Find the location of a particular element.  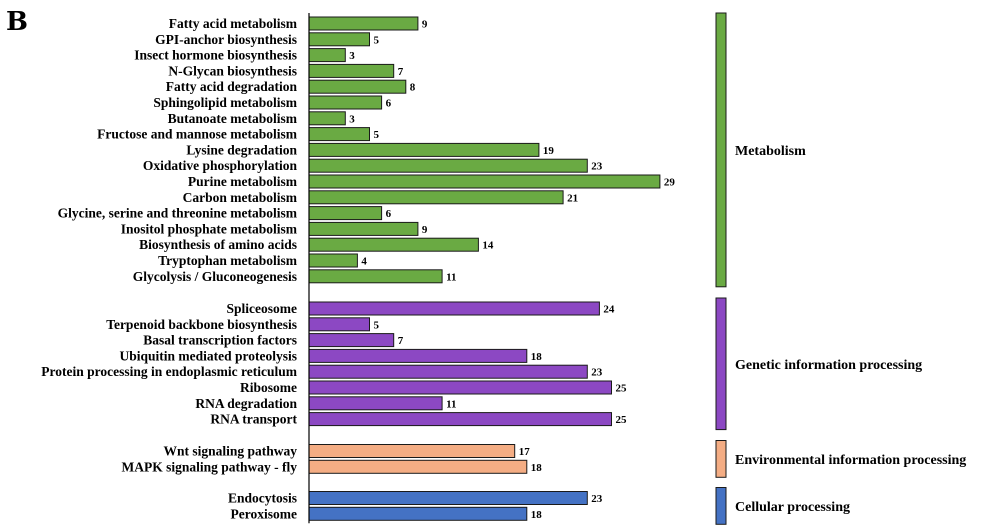

bar-glycine-serine-and-threonine-metabolism is located at coordinates (345, 213).